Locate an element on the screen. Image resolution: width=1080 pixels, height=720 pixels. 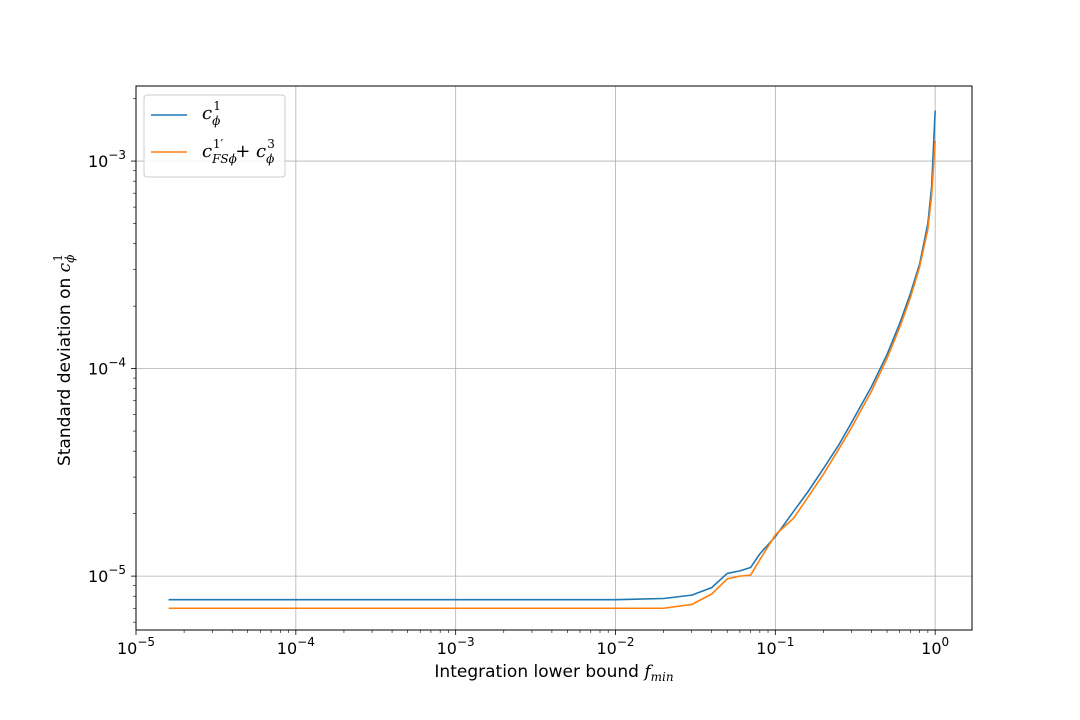
y-tick-label: 10⁻⁴ is located at coordinates (107, 367).